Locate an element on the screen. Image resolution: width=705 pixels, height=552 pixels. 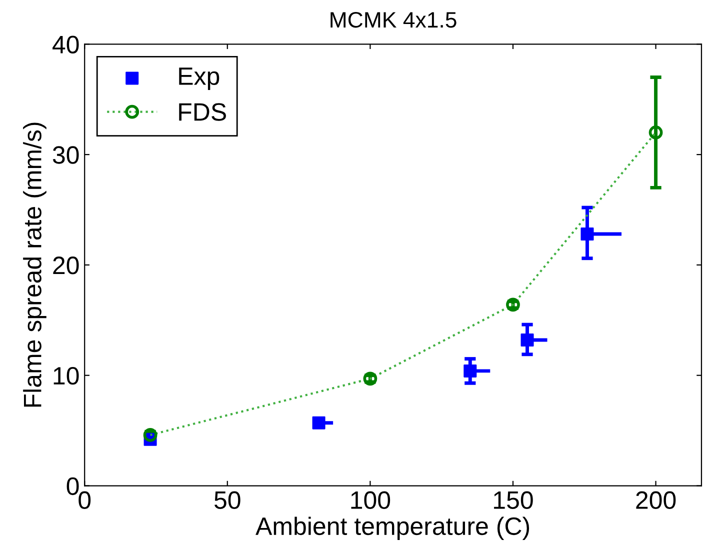
y-tick-label: 40 is located at coordinates (65, 45).